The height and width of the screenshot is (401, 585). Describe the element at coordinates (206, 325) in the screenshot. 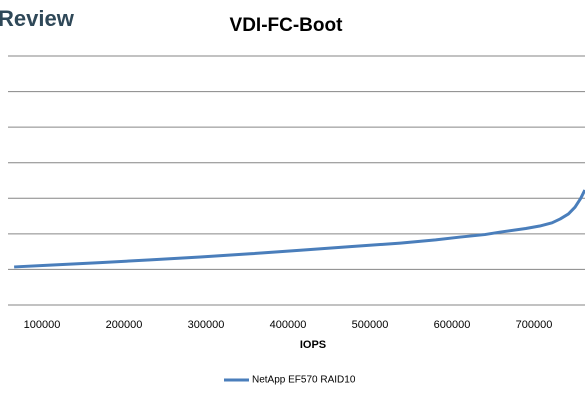

I see `x-tick-label: 300000` at that location.